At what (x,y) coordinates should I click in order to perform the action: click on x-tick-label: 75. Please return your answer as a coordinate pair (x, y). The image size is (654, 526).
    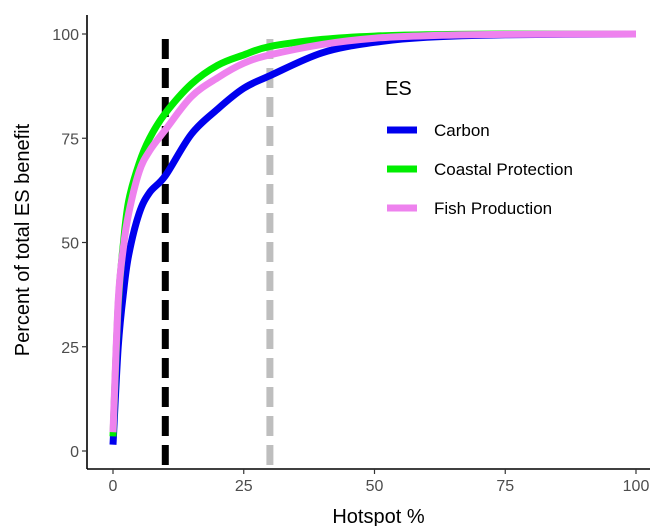
    Looking at the image, I should click on (505, 486).